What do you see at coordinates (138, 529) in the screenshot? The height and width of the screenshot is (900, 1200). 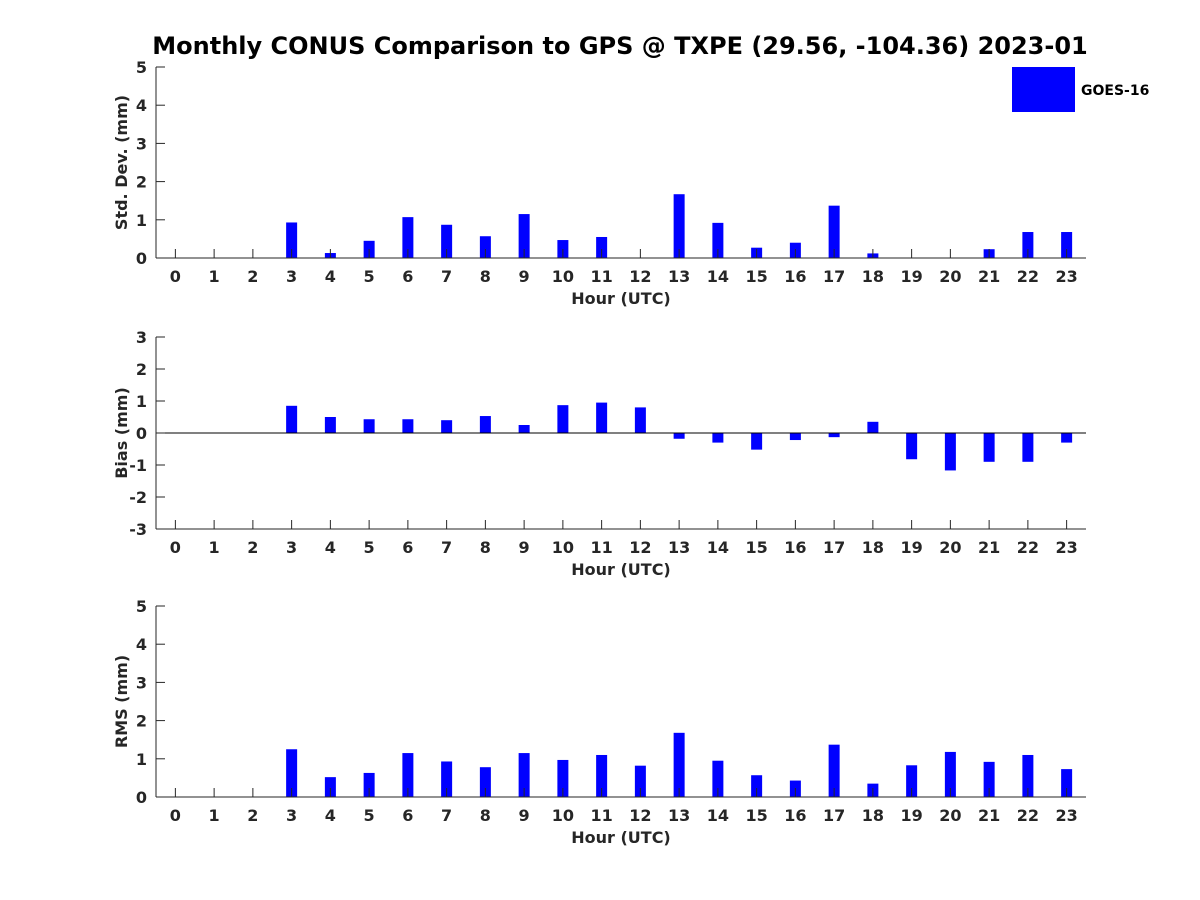 I see `y-tick-label: -3` at bounding box center [138, 529].